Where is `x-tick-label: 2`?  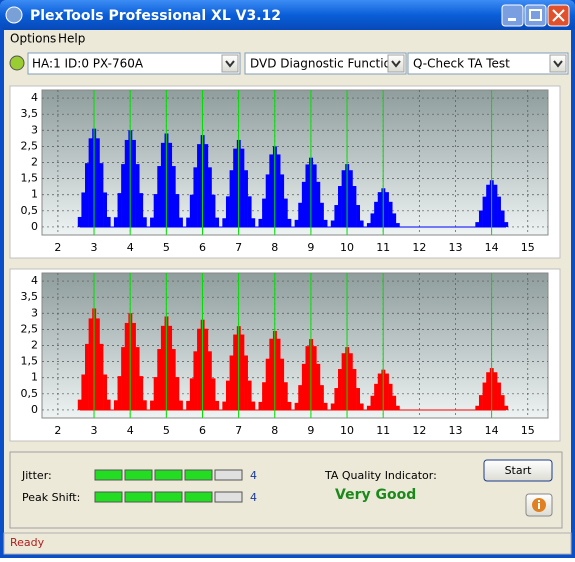
x-tick-label: 2 is located at coordinates (57, 247).